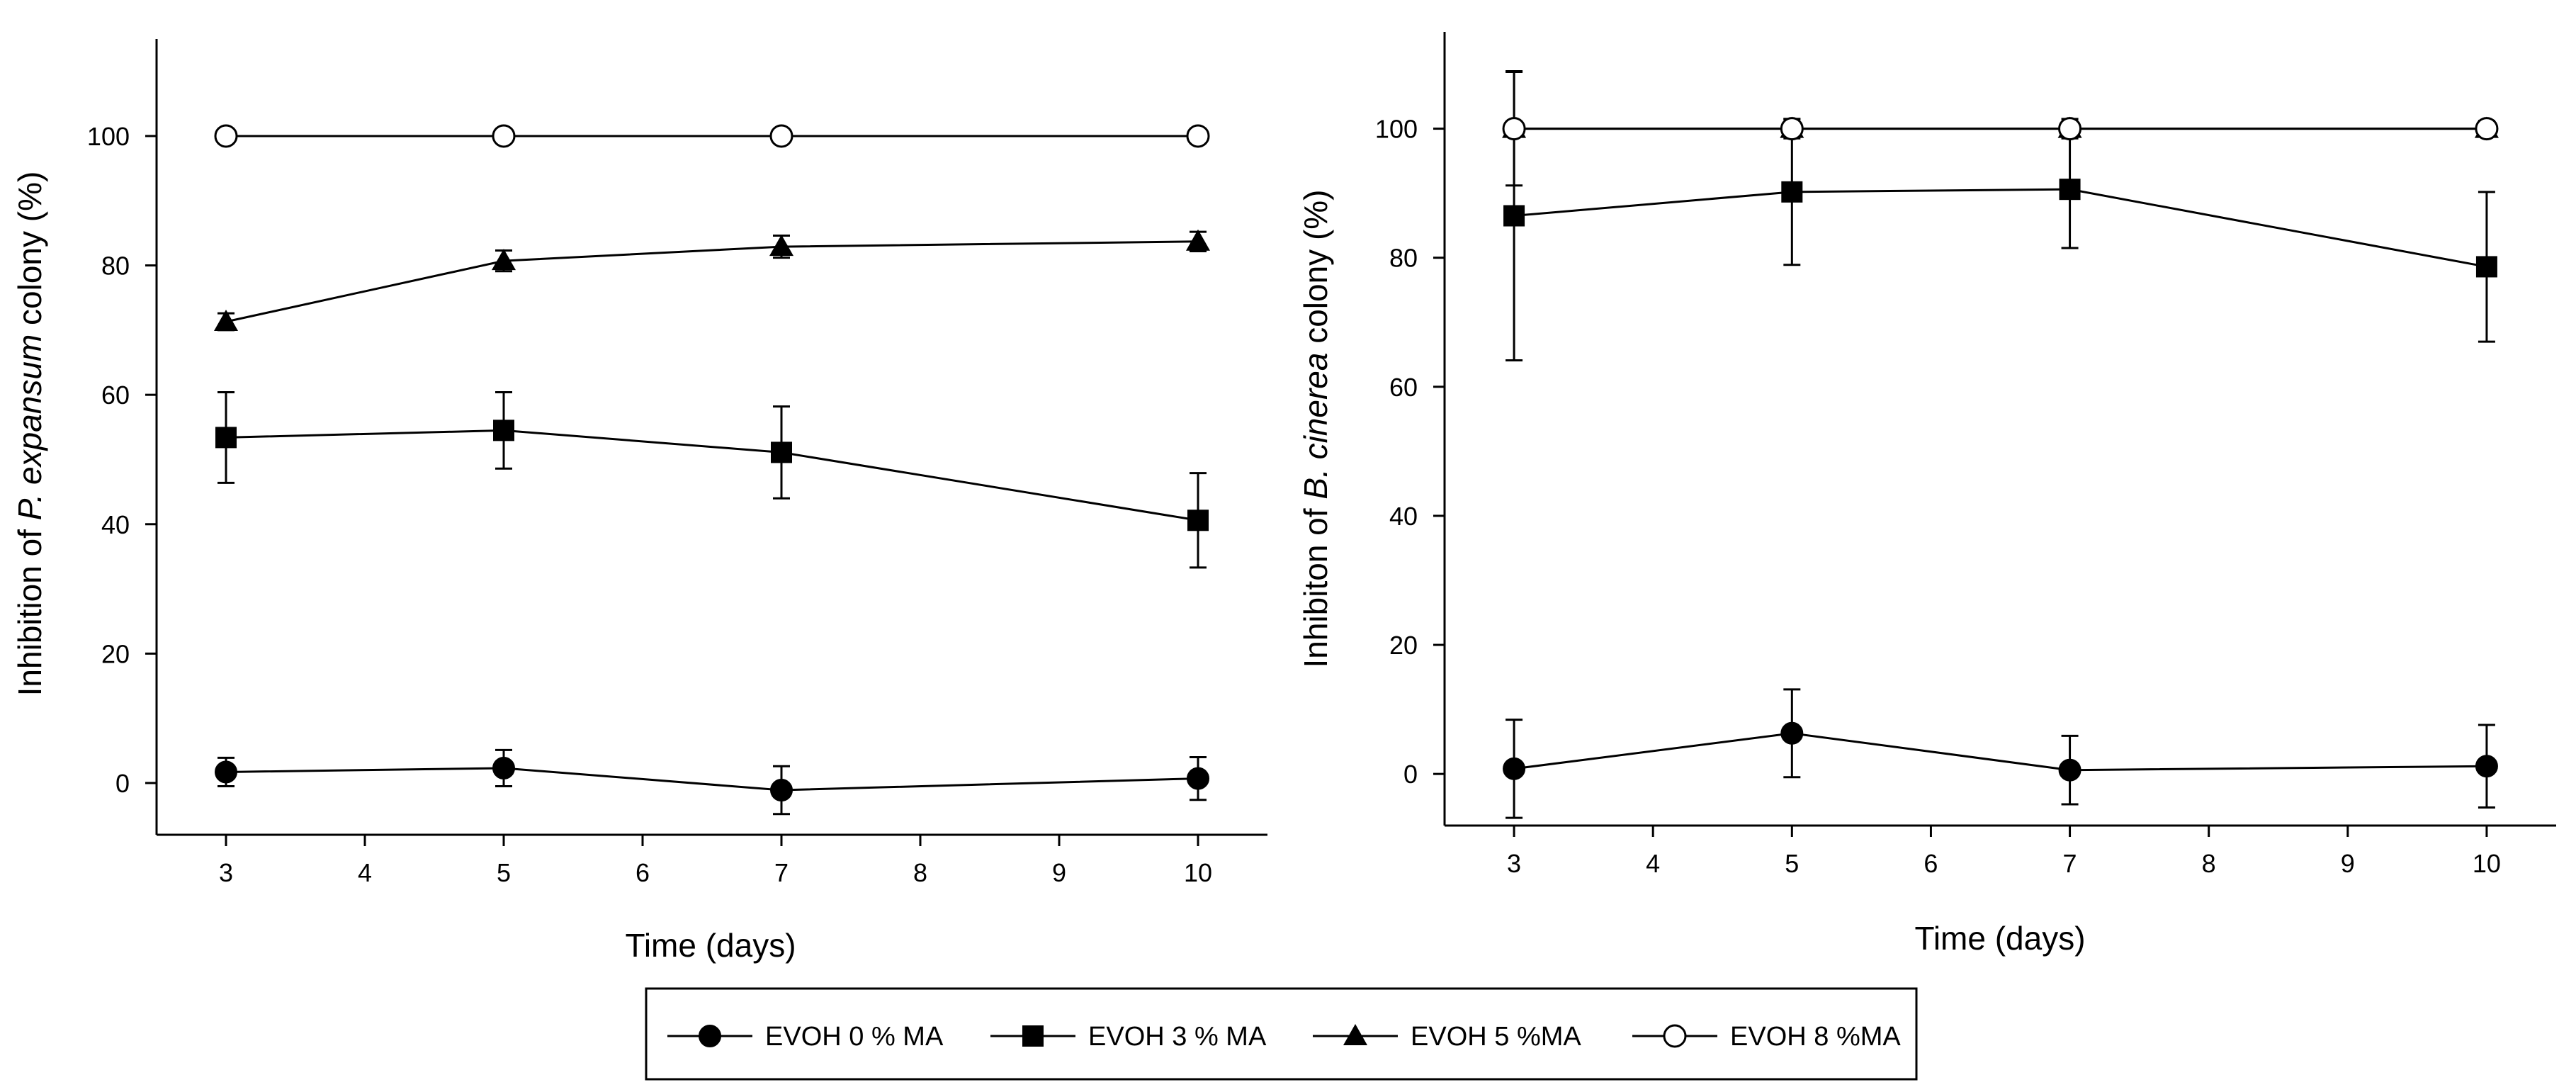 This screenshot has width=2576, height=1092. I want to click on legend-label: EVOH 5 %MA, so click(1496, 1037).